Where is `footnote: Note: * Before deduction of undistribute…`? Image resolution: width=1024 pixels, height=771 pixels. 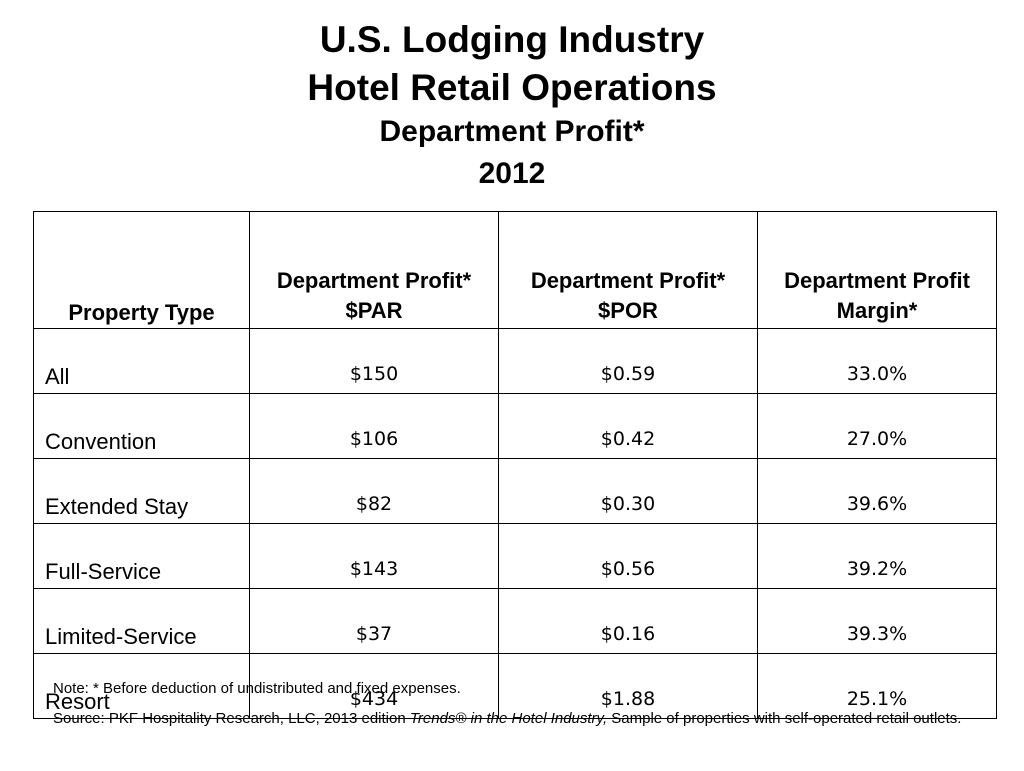 footnote: Note: * Before deduction of undistribute… is located at coordinates (257, 688).